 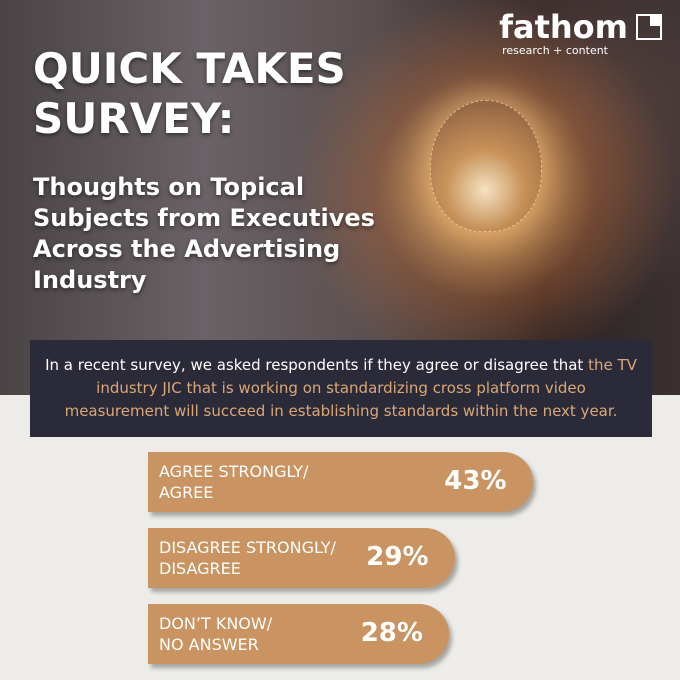 I want to click on bar: AGREE STRONGLY/ AGREE 43%, so click(x=340, y=482).